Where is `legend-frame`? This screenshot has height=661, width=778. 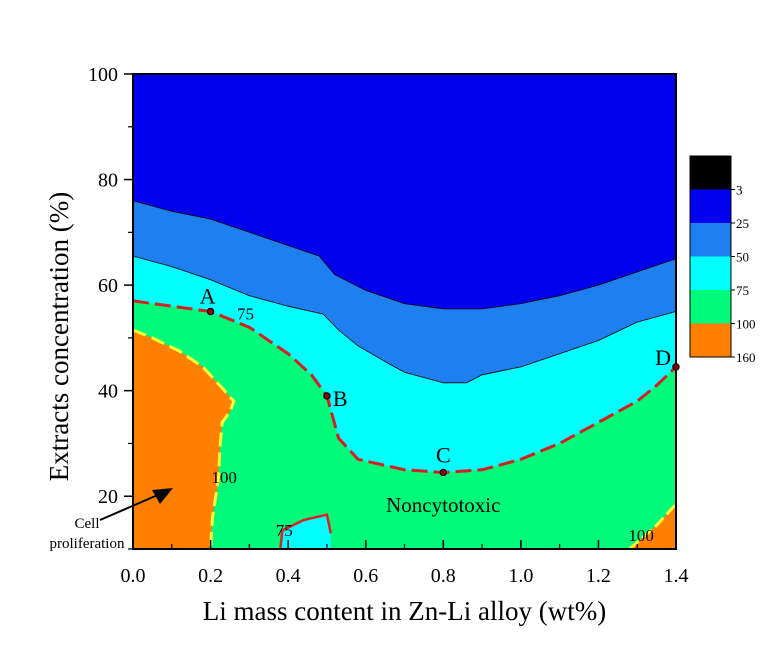
legend-frame is located at coordinates (710, 256).